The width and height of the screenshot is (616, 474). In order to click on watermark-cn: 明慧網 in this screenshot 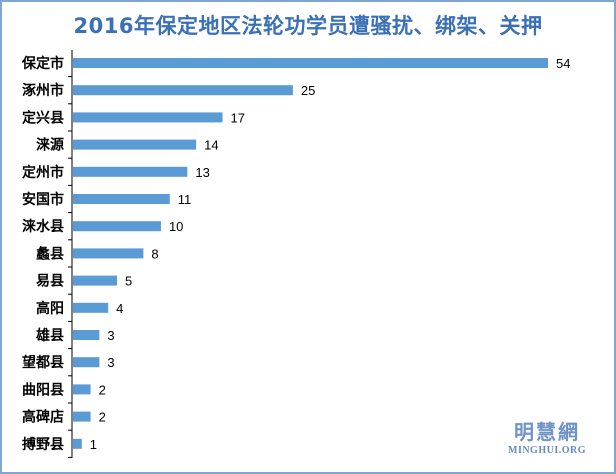, I will do `click(547, 432)`.